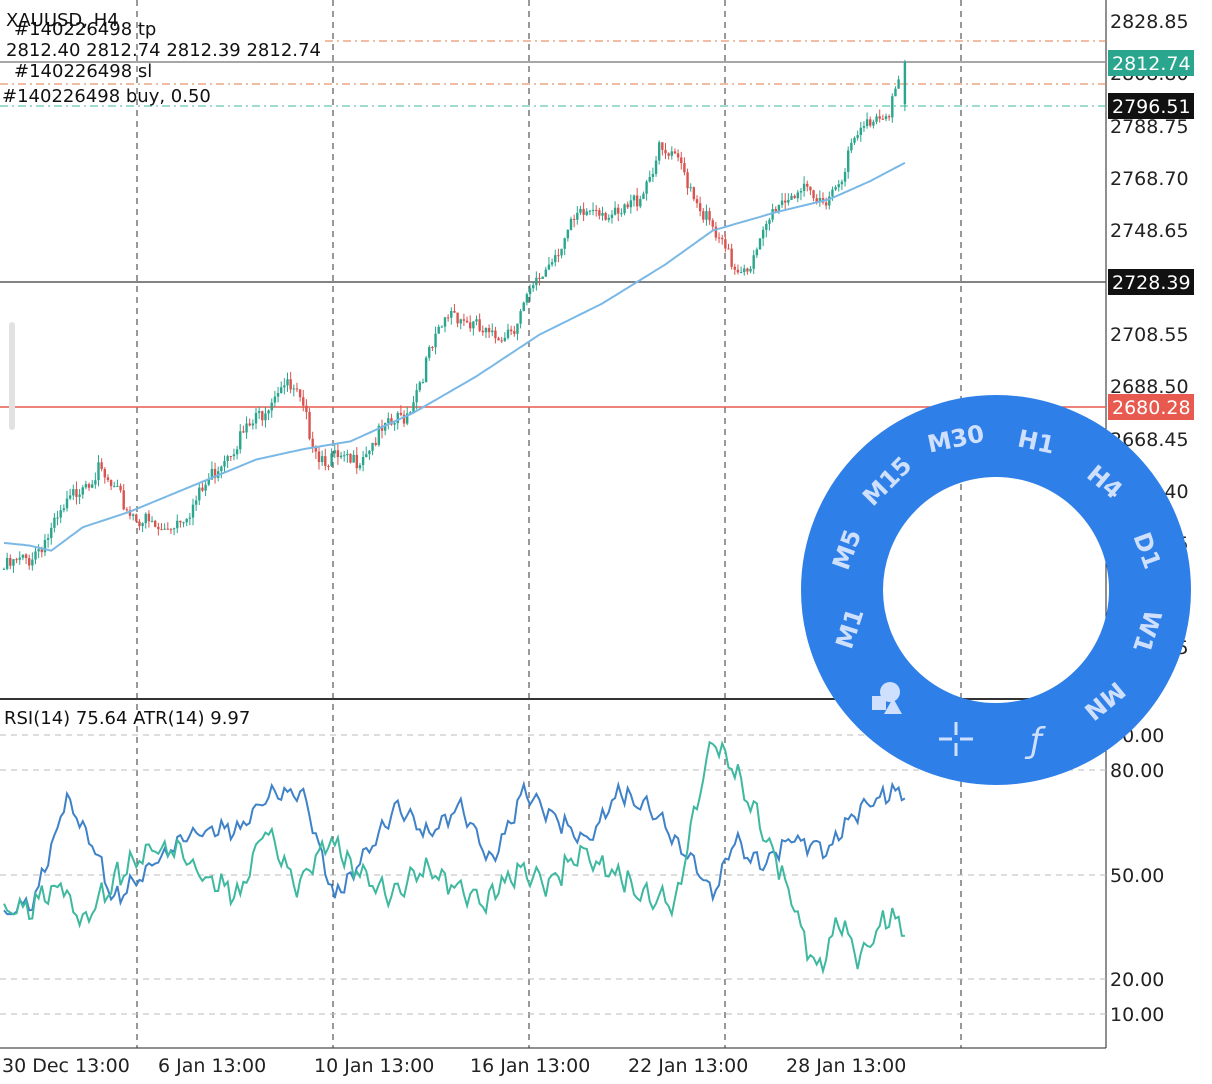 Image resolution: width=1212 pixels, height=1084 pixels. What do you see at coordinates (1151, 63) in the screenshot?
I see `current-price-badge: 2812.74` at bounding box center [1151, 63].